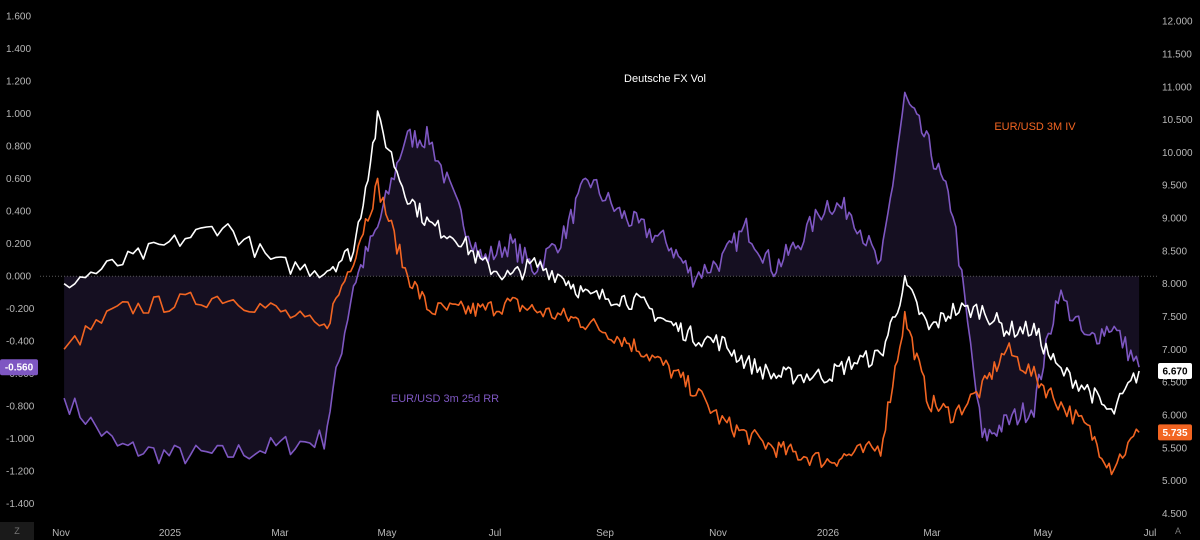 This screenshot has height=540, width=1200. I want to click on chart-title: Deutsche FX Vol, so click(665, 79).